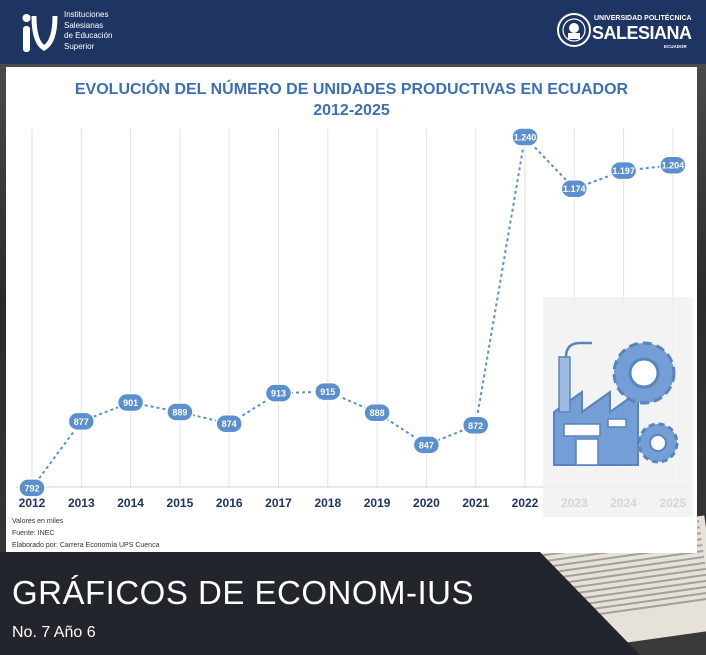 The width and height of the screenshot is (706, 655). I want to click on x-tick-label: 2021, so click(475, 503).